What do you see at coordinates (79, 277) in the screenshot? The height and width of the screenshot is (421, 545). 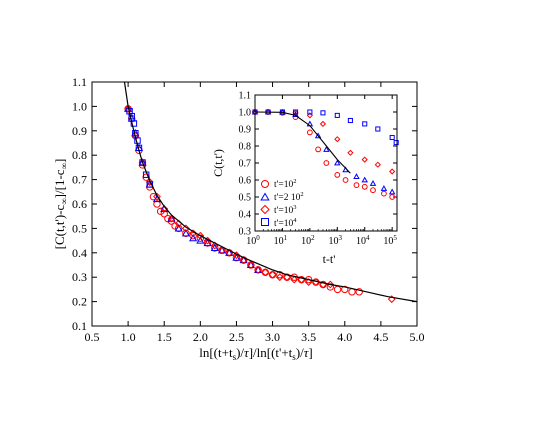 I see `main-y-tick-label: 0.3` at bounding box center [79, 277].